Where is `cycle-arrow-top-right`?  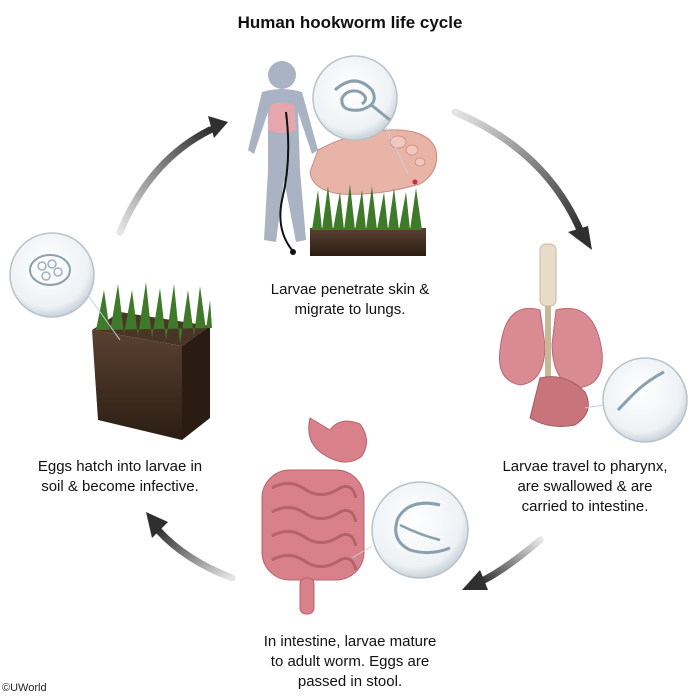 cycle-arrow-top-right is located at coordinates (521, 179).